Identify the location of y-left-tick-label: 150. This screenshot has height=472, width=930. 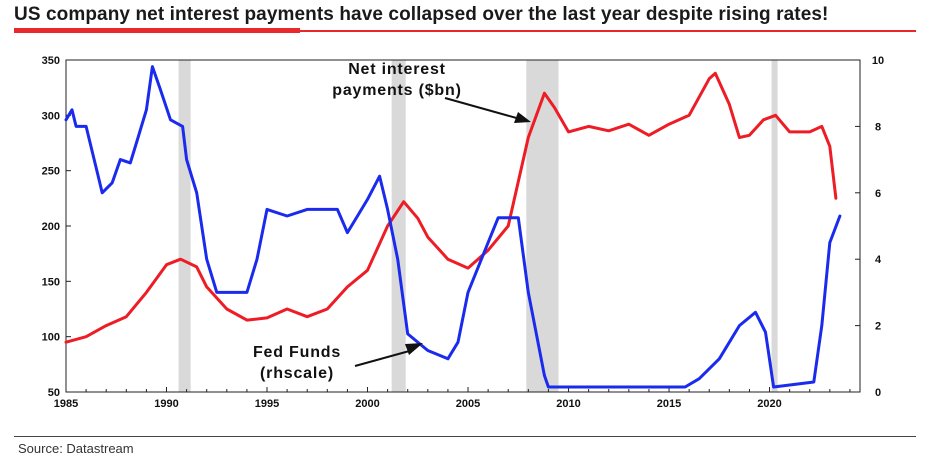
(51, 282).